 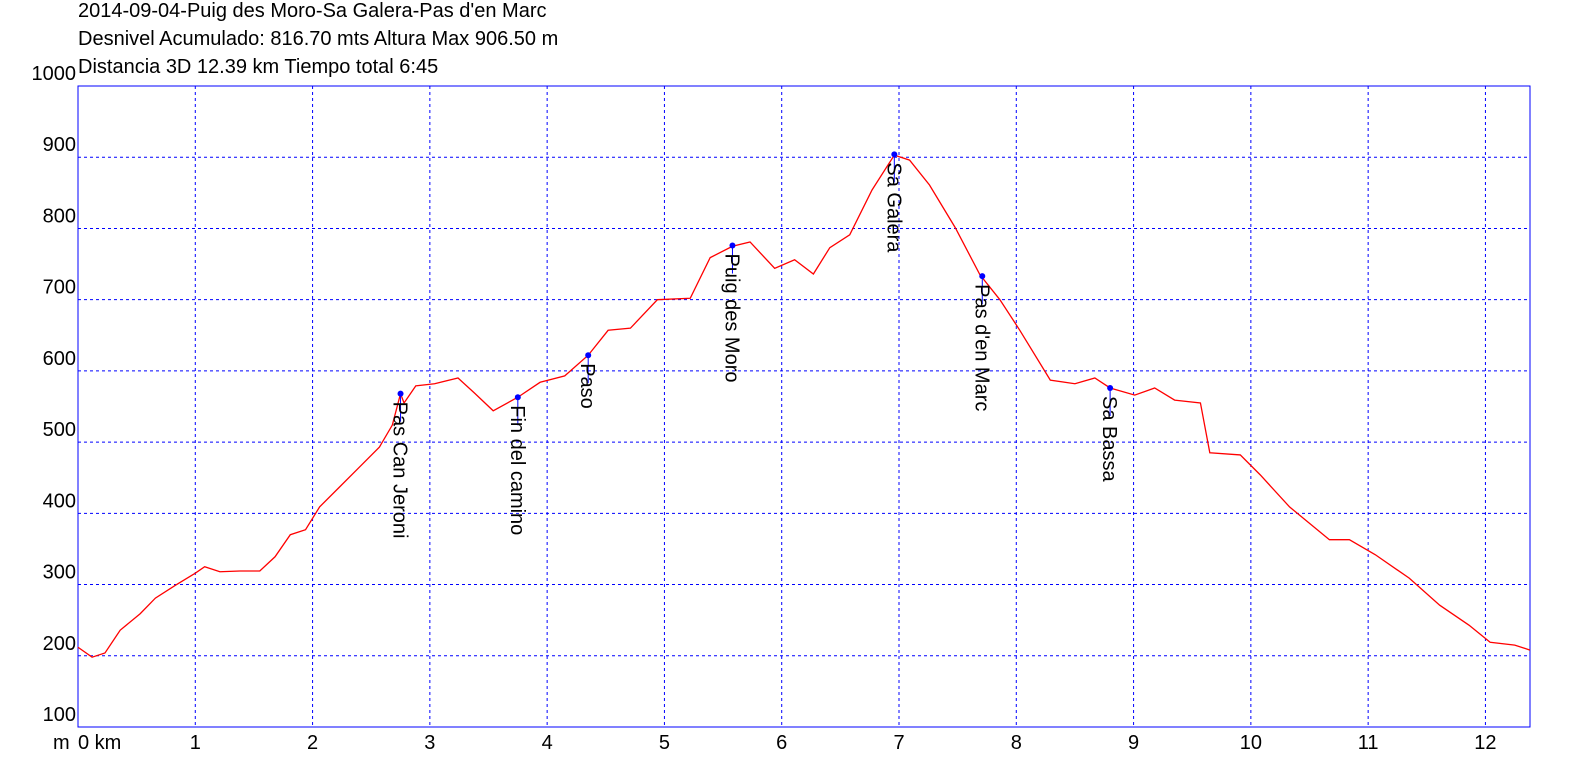 What do you see at coordinates (59, 644) in the screenshot?
I see `y-tick-label: 200` at bounding box center [59, 644].